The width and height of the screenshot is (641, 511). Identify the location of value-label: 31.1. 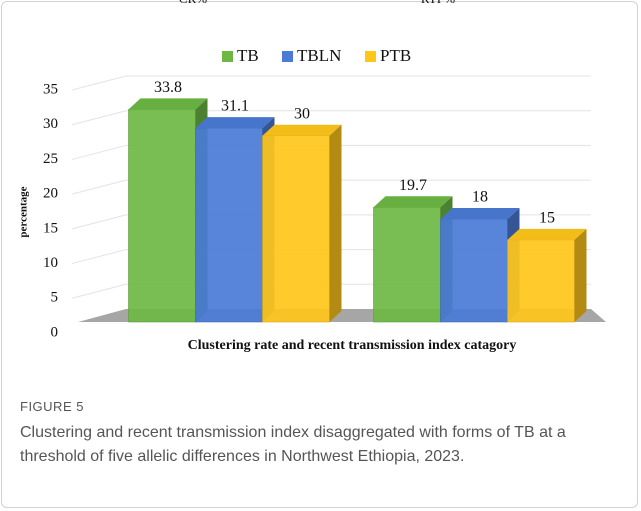
(235, 106).